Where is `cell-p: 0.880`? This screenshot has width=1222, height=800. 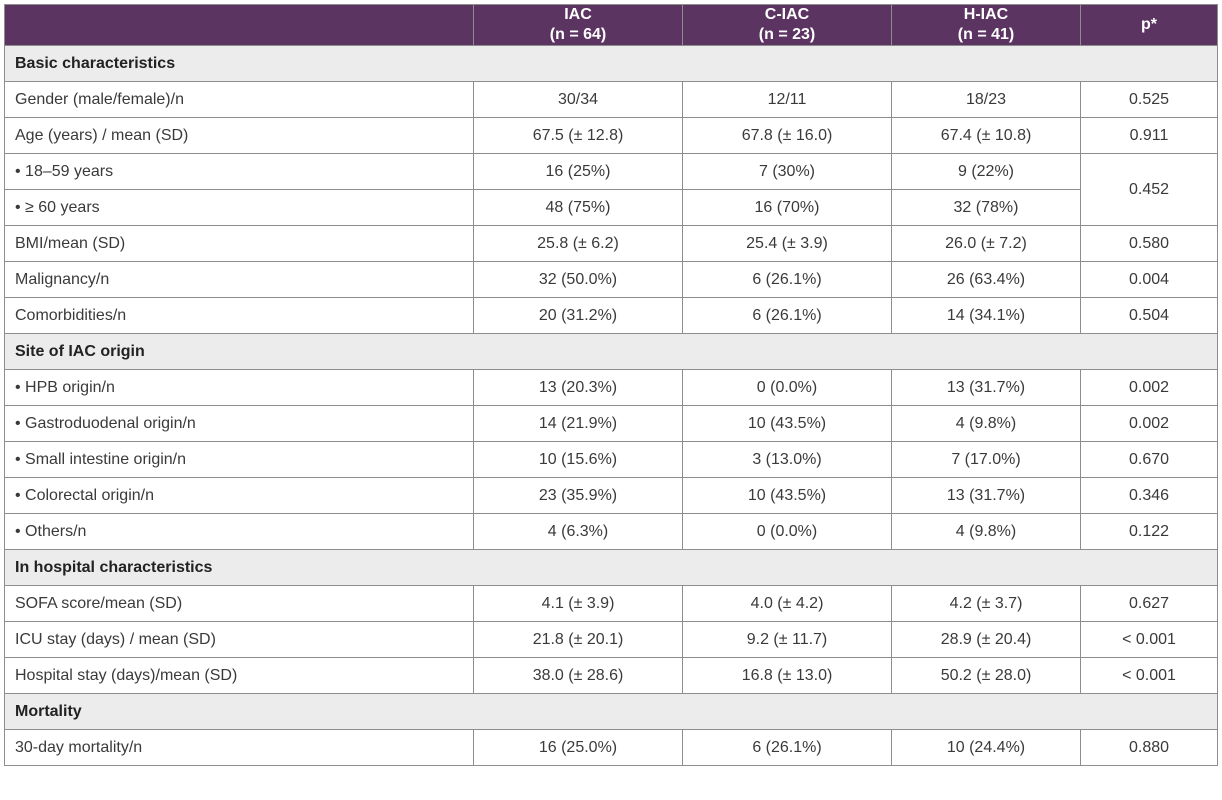 cell-p: 0.880 is located at coordinates (1149, 747).